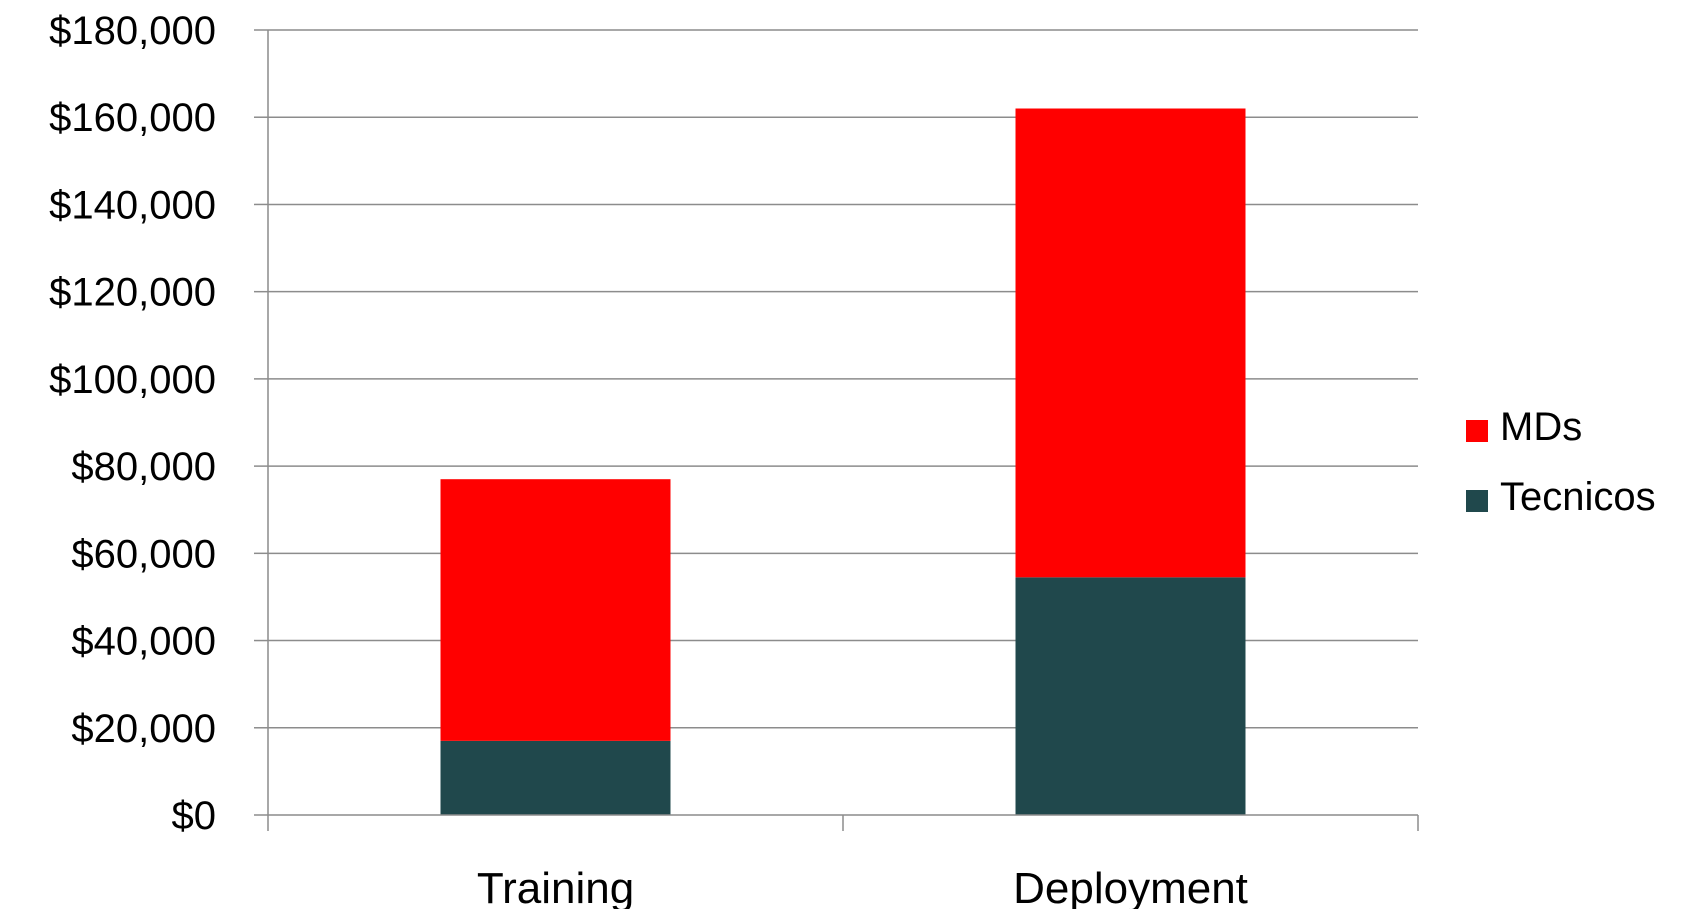 The image size is (1700, 909). What do you see at coordinates (1130, 696) in the screenshot?
I see `bar-segment-tecnicos-deployment` at bounding box center [1130, 696].